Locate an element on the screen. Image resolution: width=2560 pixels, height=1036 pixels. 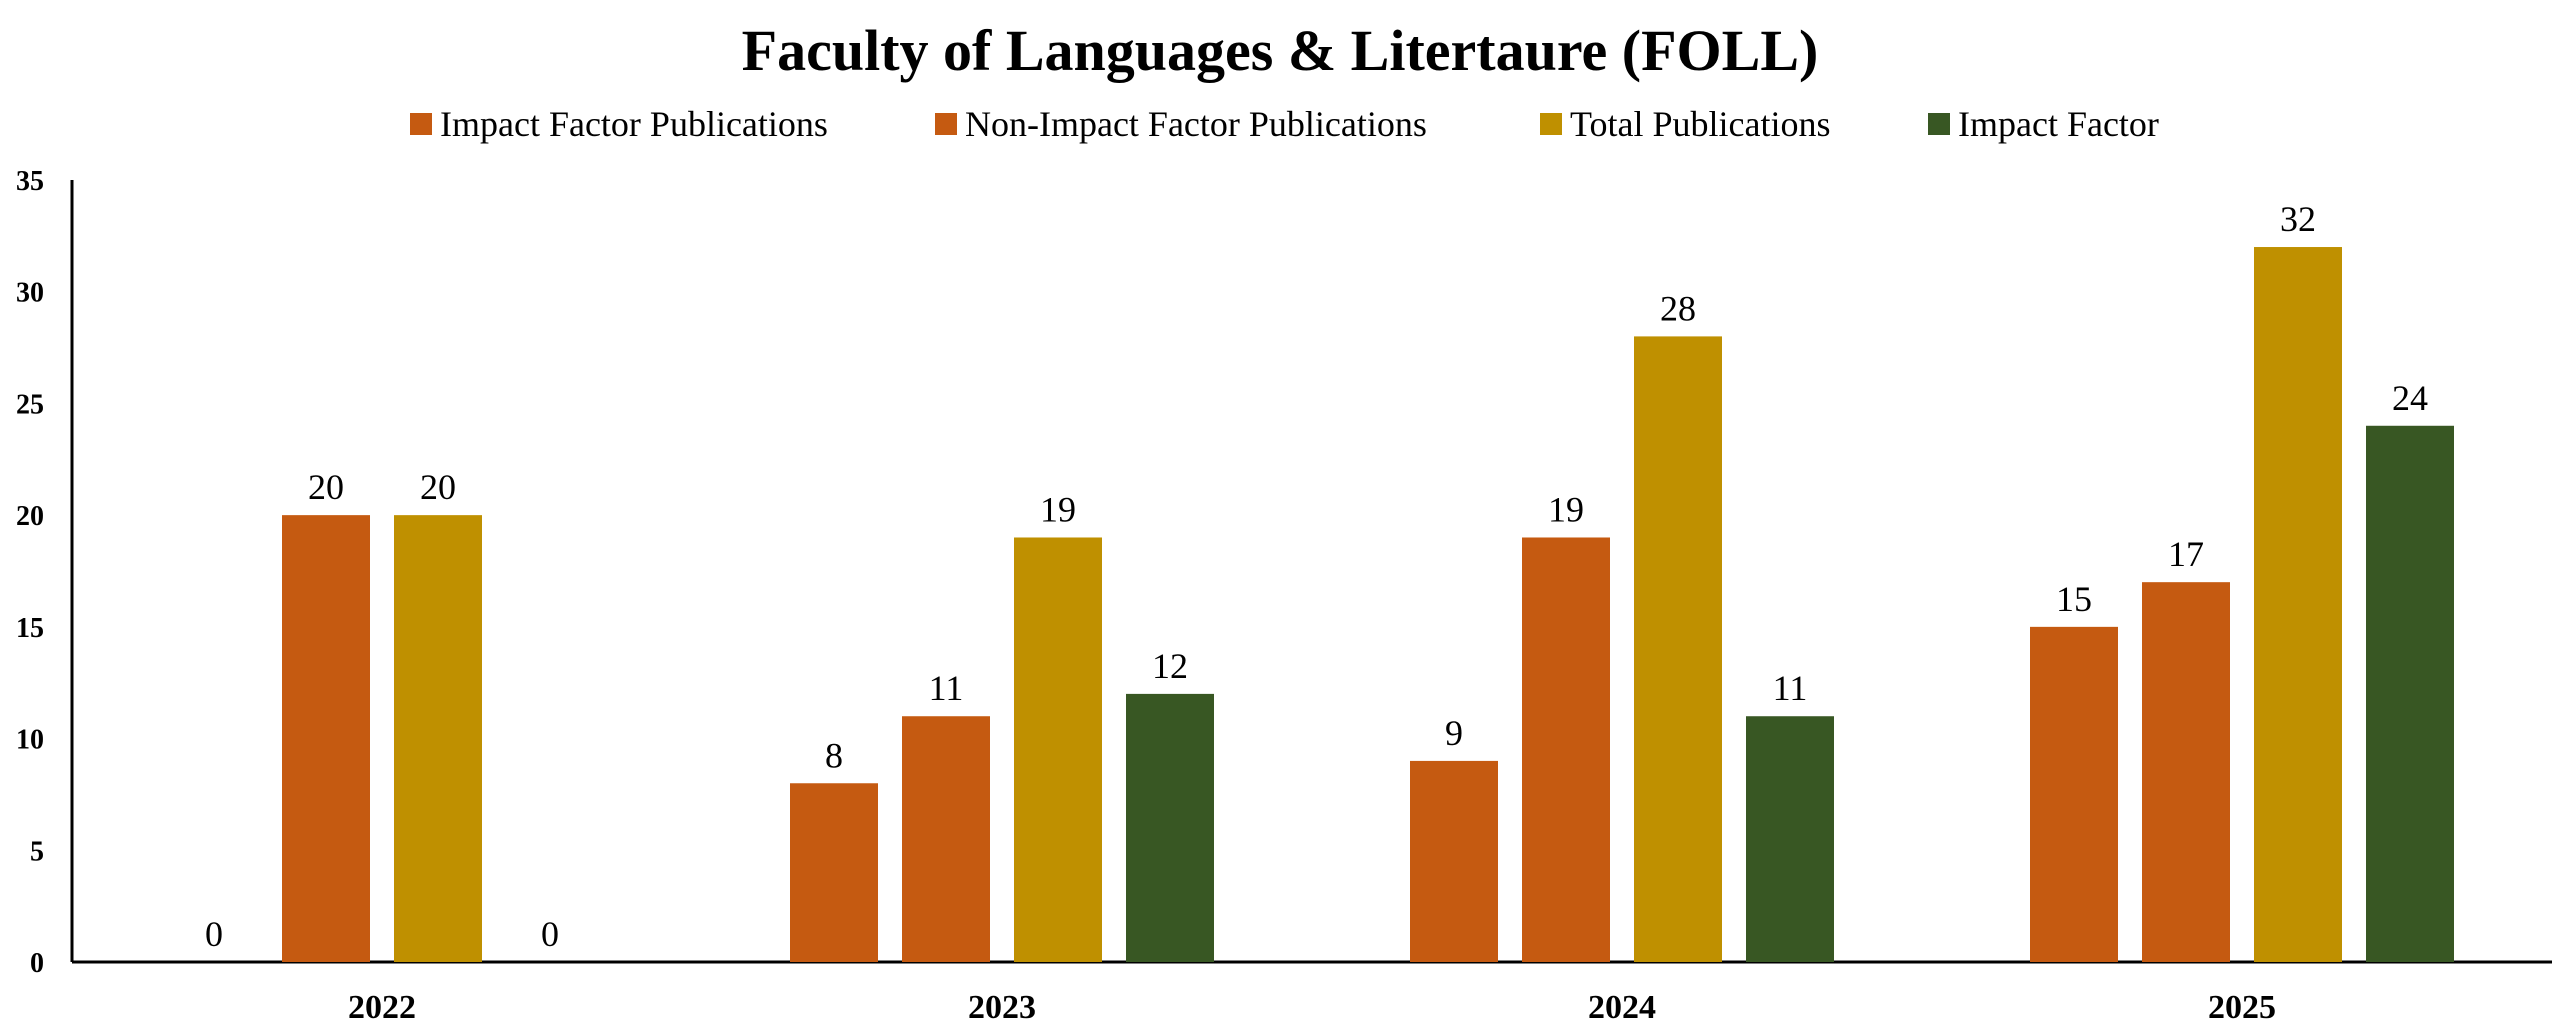
bar-impact-factor-publications-2023 is located at coordinates (834, 872).